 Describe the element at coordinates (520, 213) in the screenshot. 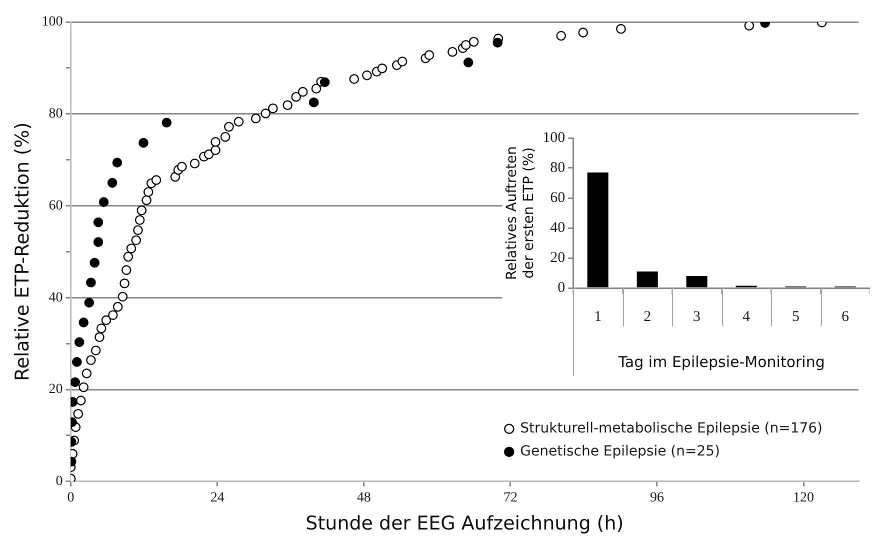

I see `y-axis-title: Relatives Auftreten der ersten ETP (%)` at that location.